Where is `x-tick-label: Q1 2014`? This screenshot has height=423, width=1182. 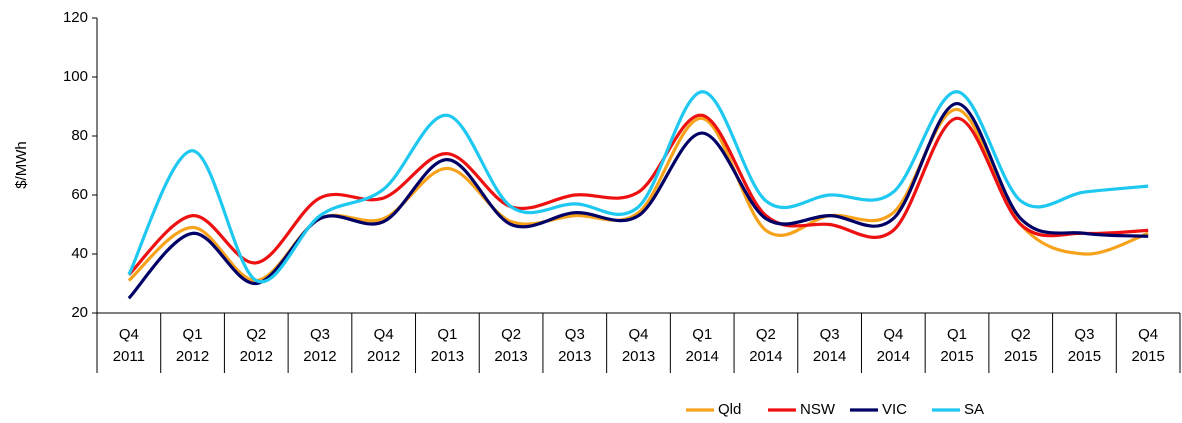 x-tick-label: Q1 2014 is located at coordinates (702, 345).